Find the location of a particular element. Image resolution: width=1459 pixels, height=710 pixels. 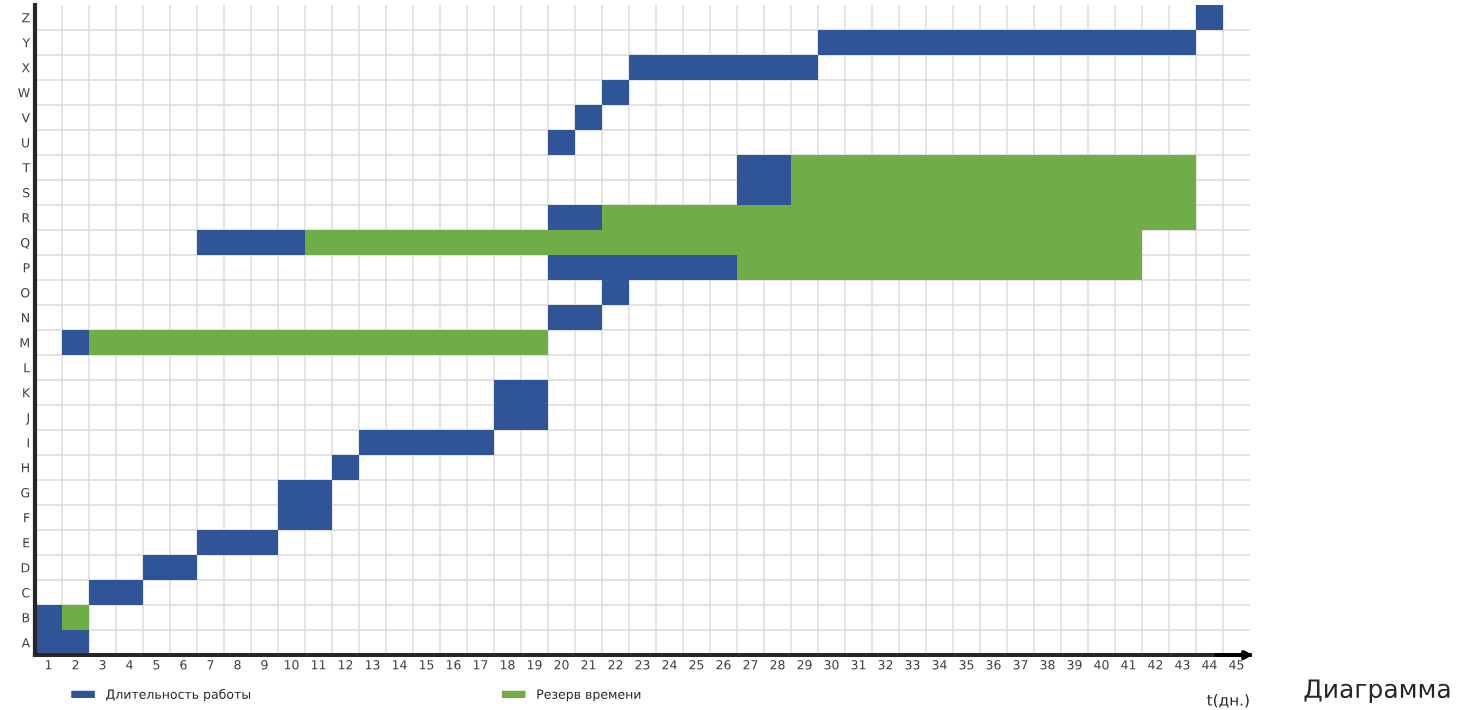

x-tick-label: 38 is located at coordinates (1047, 665).